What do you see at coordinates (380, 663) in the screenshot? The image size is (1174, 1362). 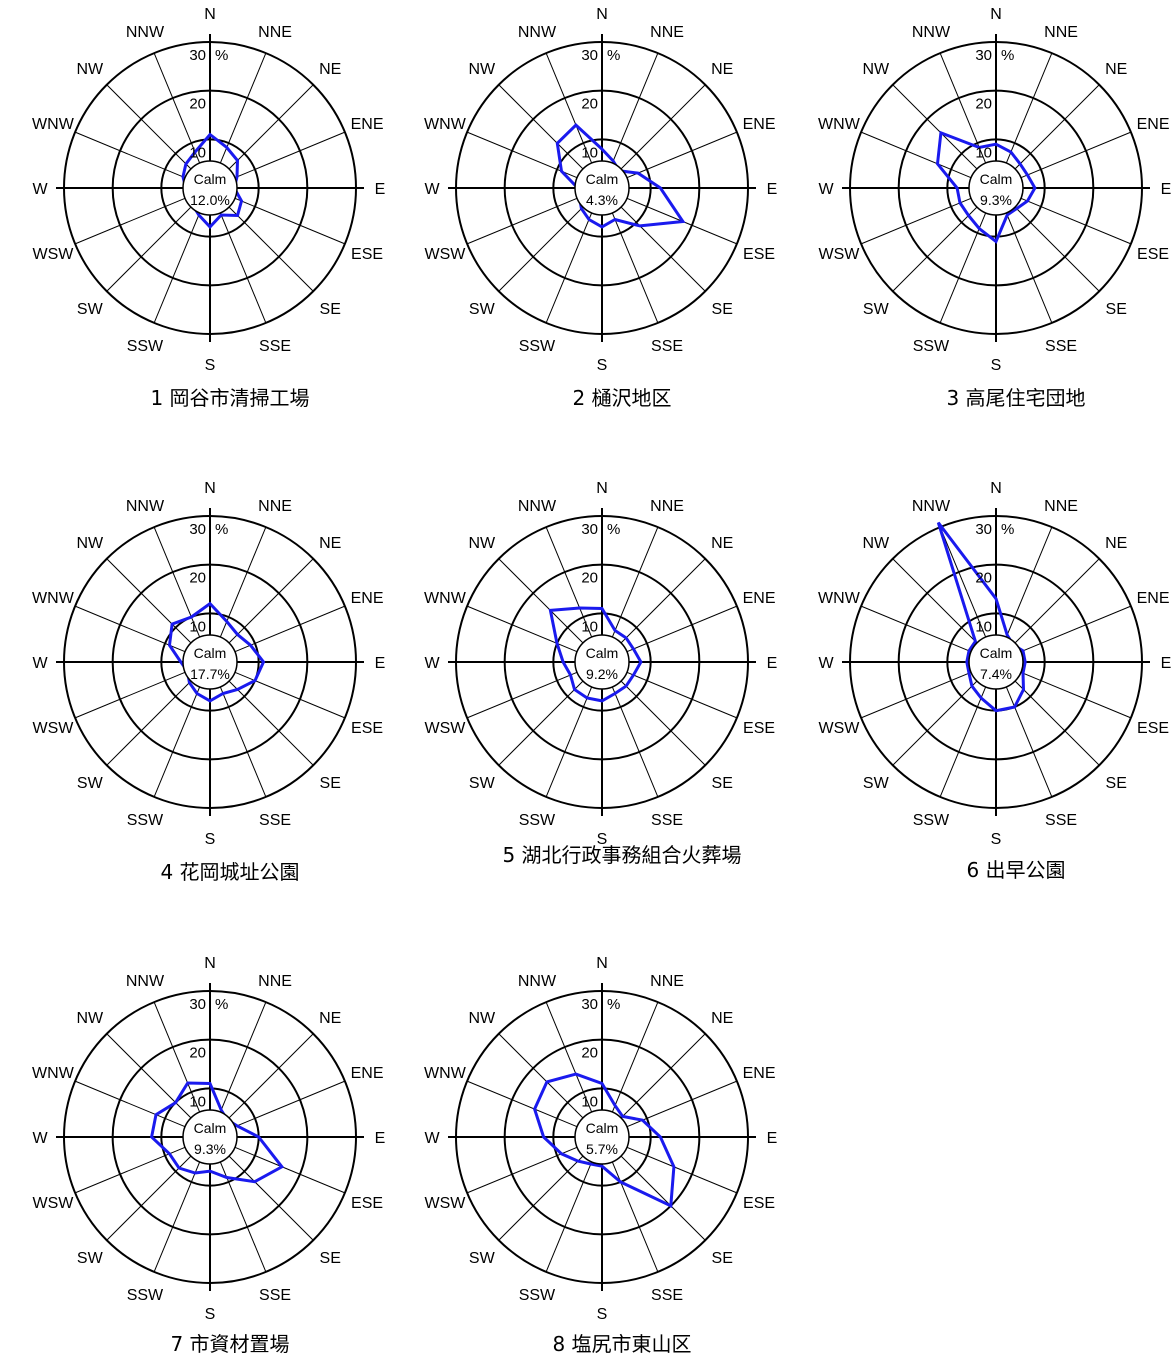 I see `direction-label: E` at bounding box center [380, 663].